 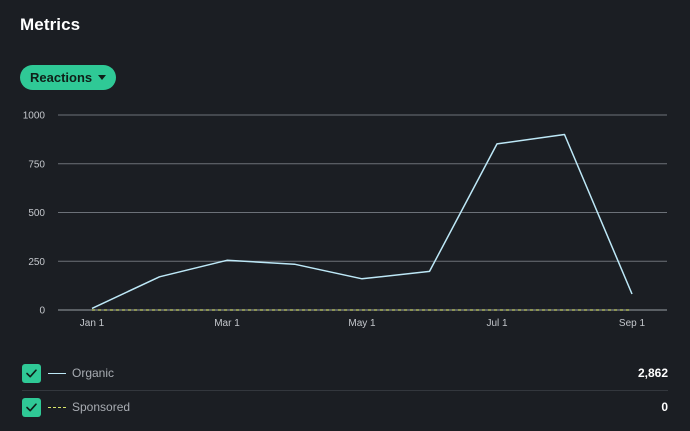 I want to click on legend-label-sponsored: Sponsored, so click(x=101, y=407).